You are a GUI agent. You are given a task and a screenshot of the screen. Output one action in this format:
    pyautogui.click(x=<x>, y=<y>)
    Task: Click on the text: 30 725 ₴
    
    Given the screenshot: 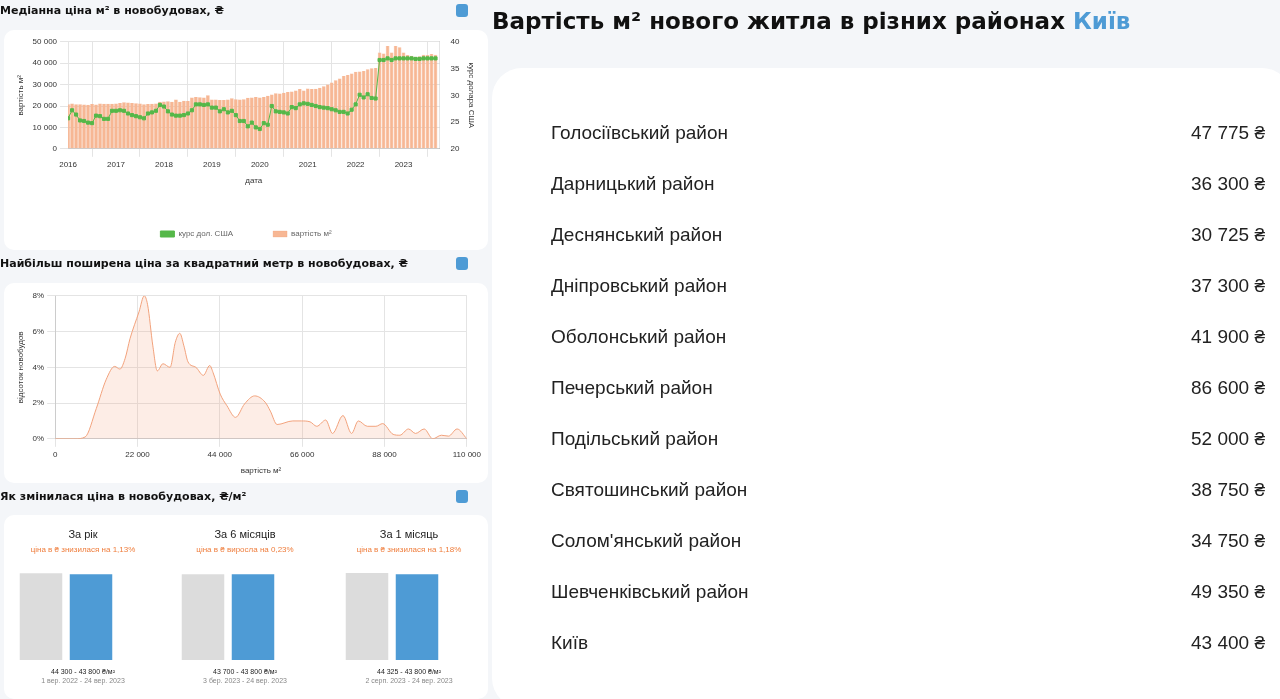 What is the action you would take?
    pyautogui.click(x=1228, y=234)
    